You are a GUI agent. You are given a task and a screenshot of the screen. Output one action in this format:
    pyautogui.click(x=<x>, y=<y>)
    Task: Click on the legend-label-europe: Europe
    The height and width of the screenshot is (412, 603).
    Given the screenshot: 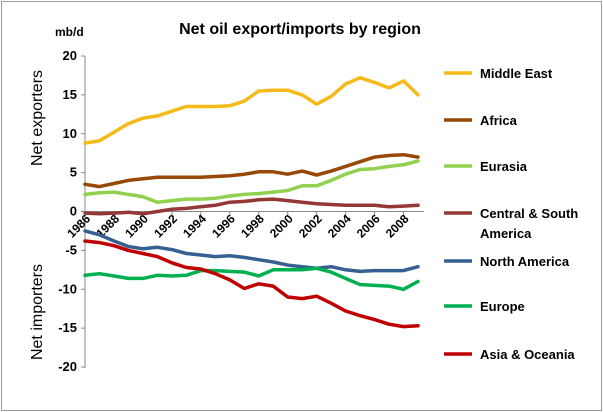 What is the action you would take?
    pyautogui.click(x=502, y=306)
    